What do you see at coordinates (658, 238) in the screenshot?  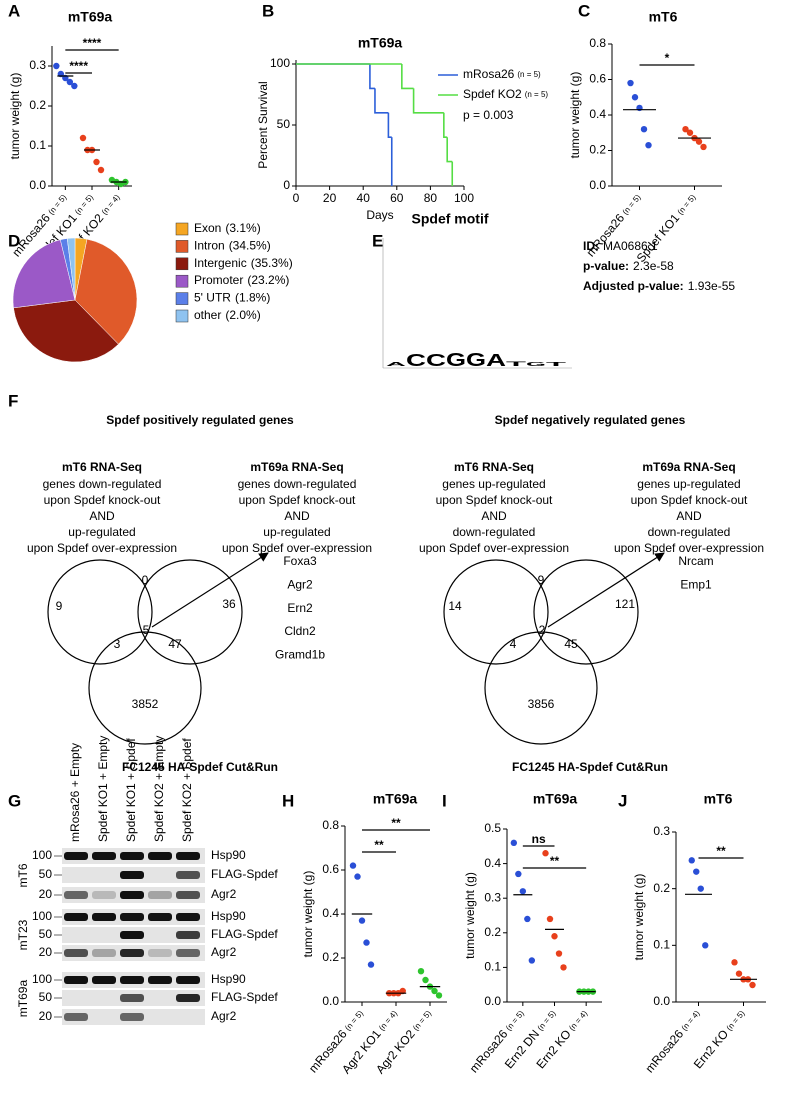 I see `group-name: Spdef KO1` at bounding box center [658, 238].